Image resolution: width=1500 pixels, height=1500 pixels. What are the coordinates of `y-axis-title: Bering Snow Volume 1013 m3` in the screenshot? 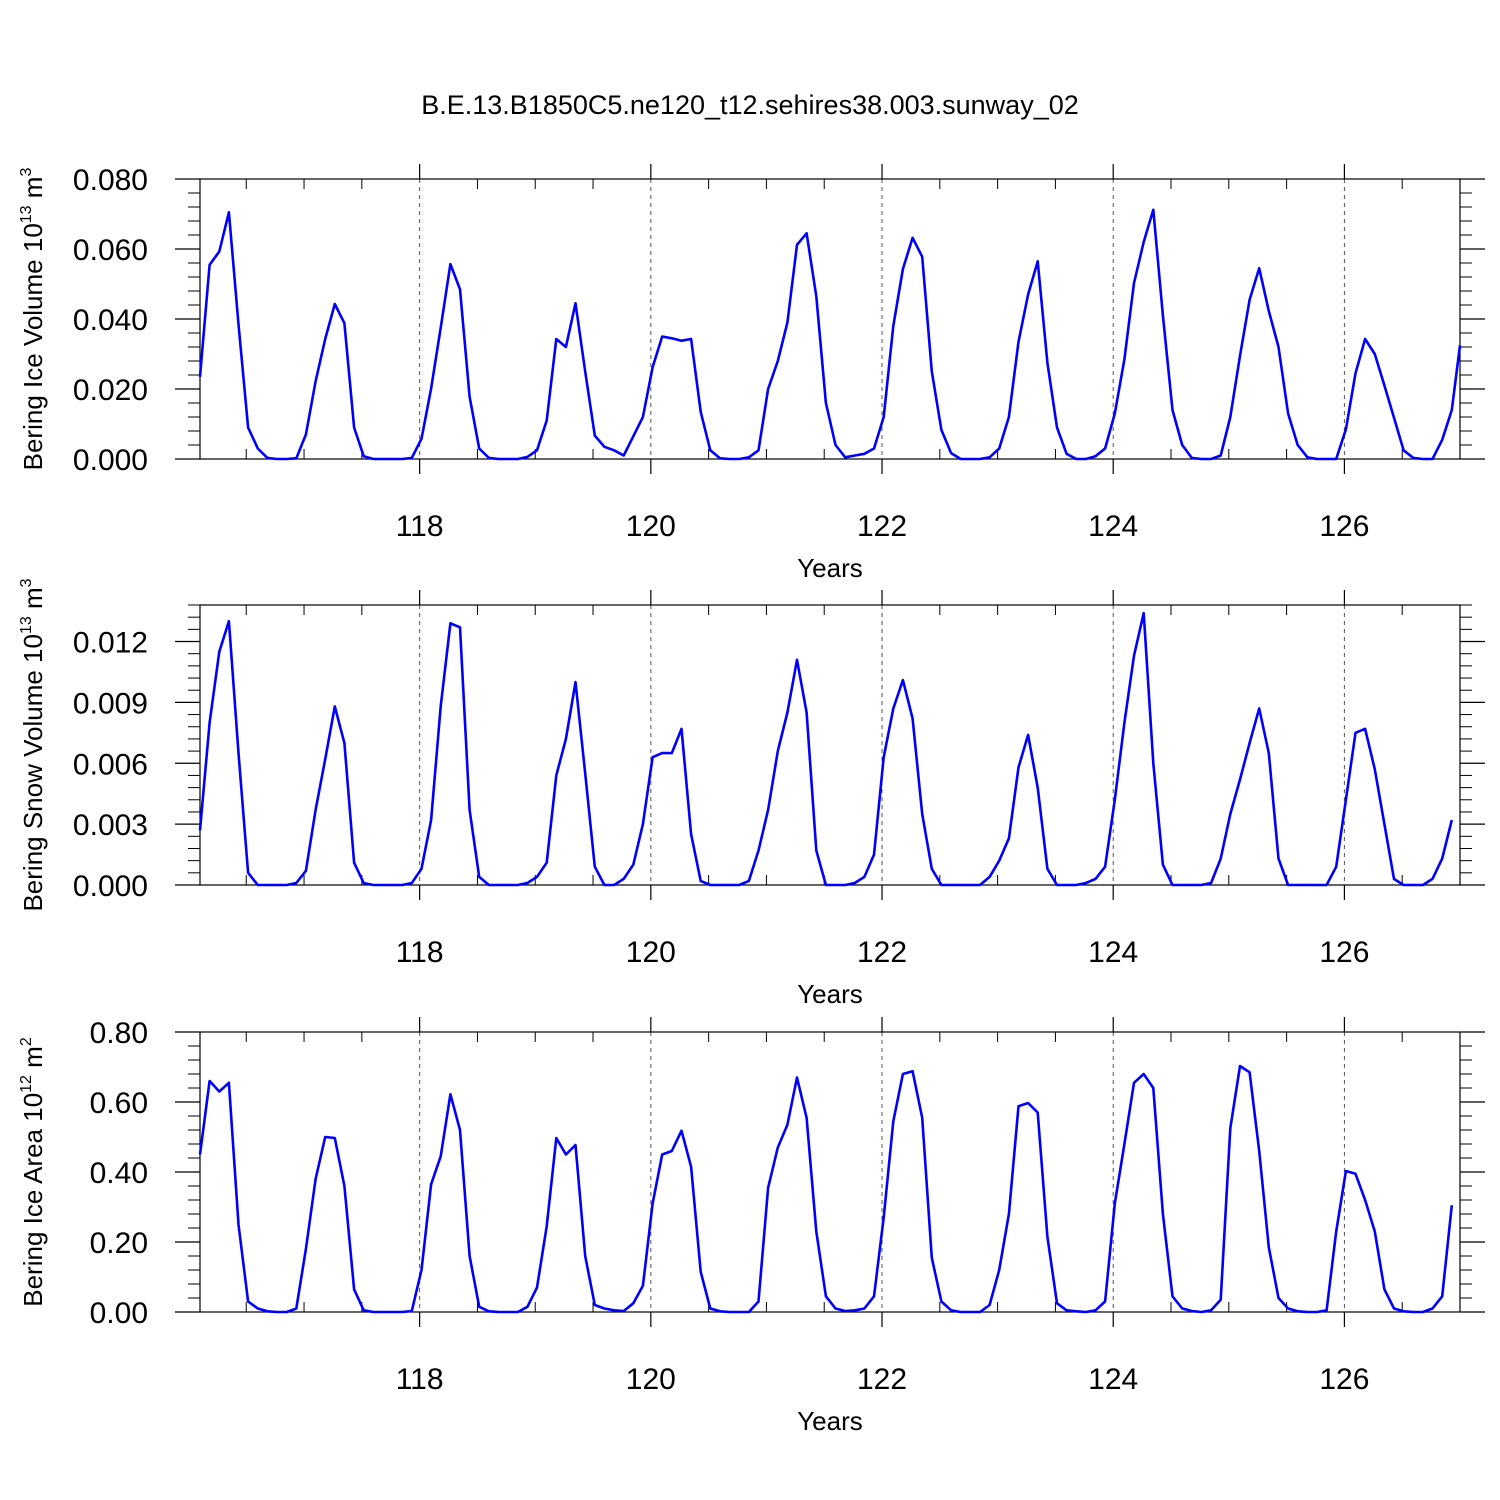 It's located at (33, 744).